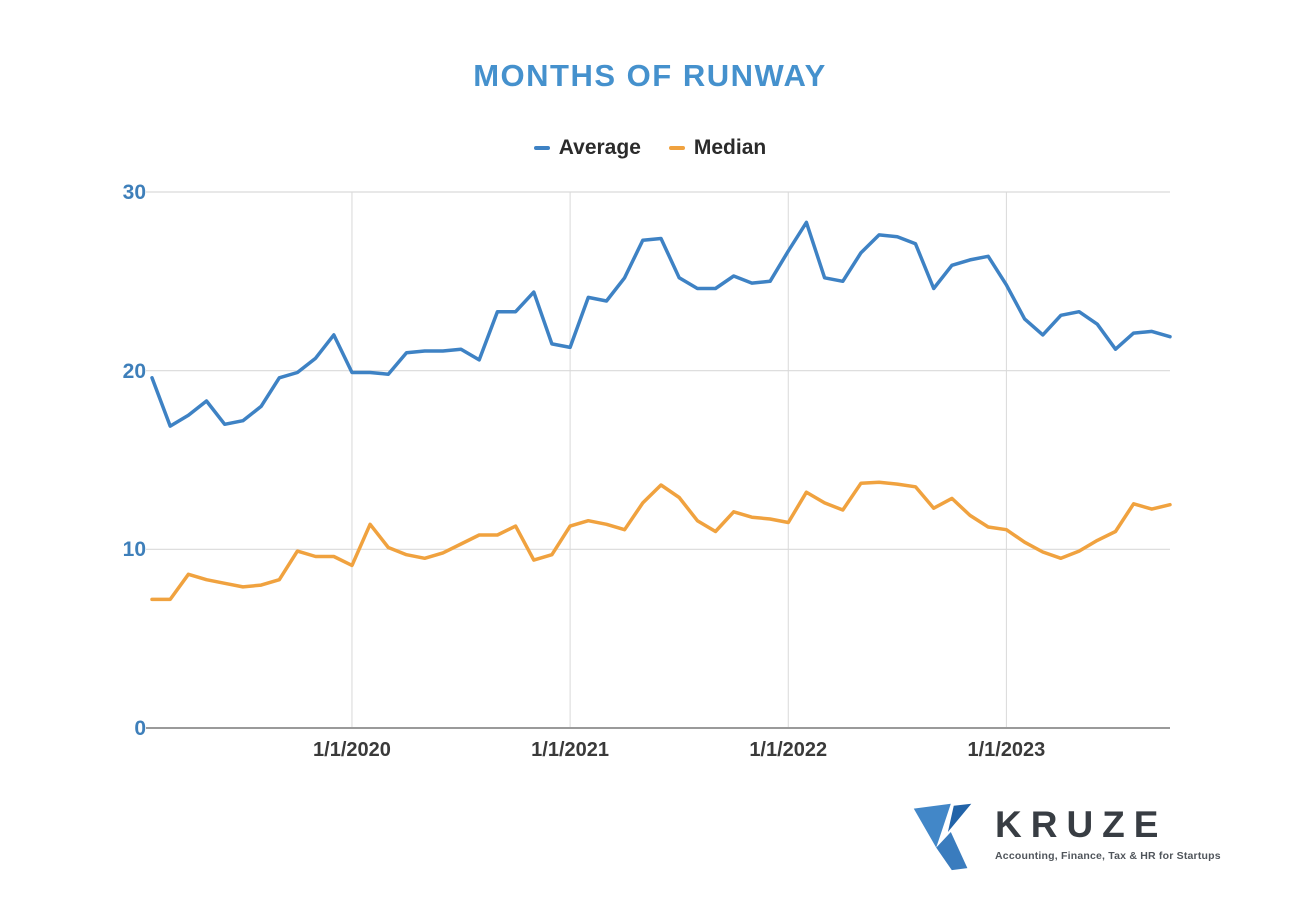 The image size is (1300, 917). Describe the element at coordinates (599, 147) in the screenshot. I see `legend-label-average: Average` at that location.